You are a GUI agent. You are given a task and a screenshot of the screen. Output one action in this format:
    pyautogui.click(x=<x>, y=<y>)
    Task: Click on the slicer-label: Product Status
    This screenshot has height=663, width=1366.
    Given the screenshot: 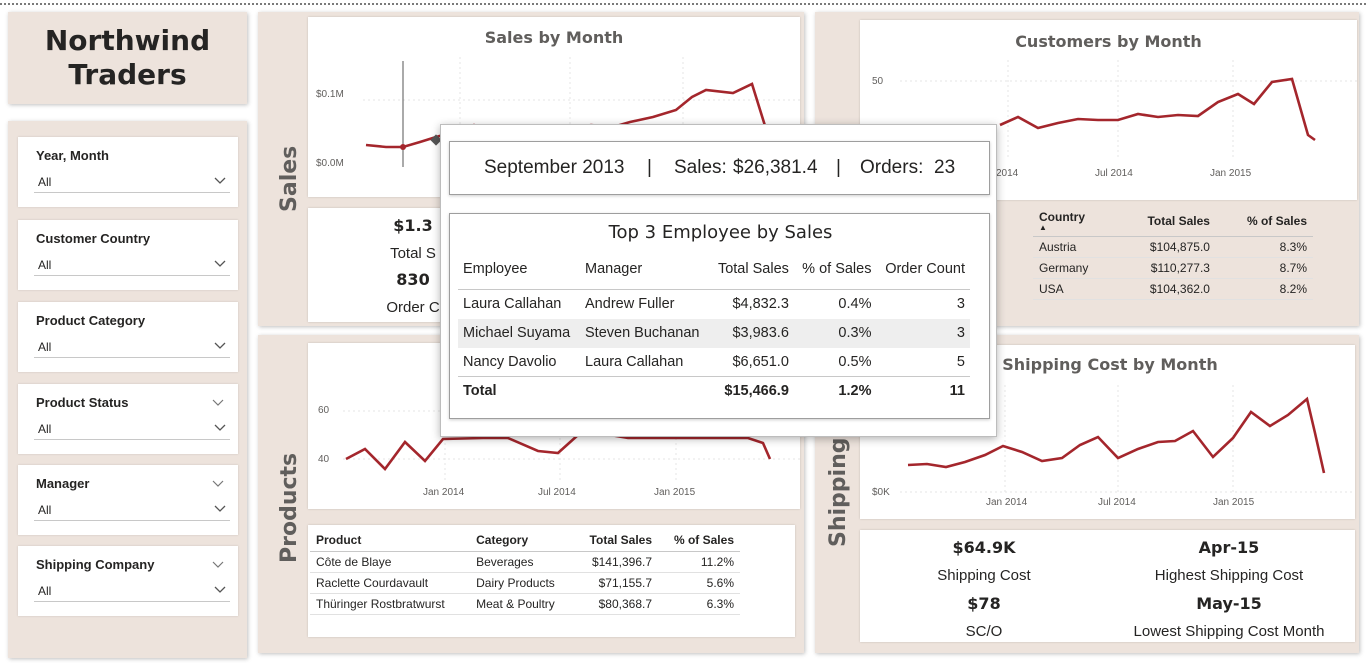 What is the action you would take?
    pyautogui.click(x=82, y=402)
    